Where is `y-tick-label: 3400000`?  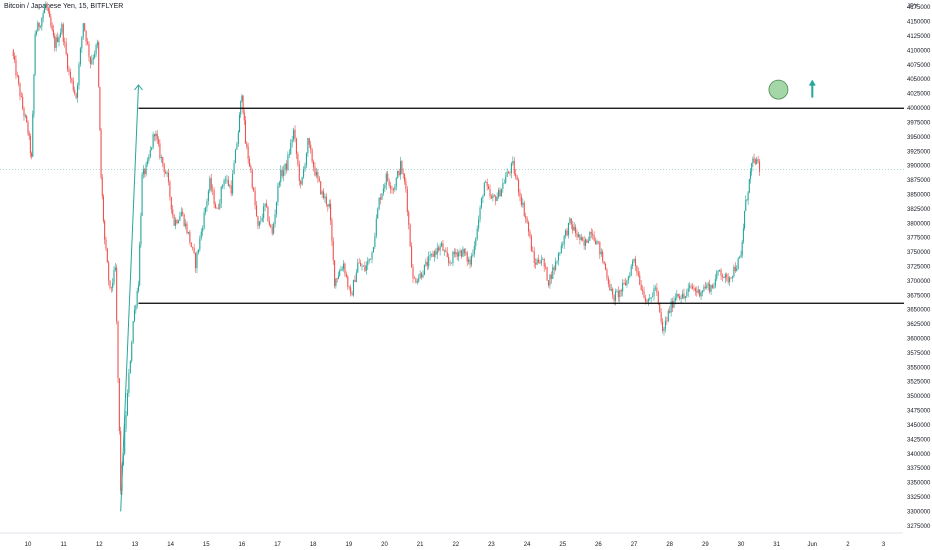
y-tick-label: 3400000 is located at coordinates (919, 455).